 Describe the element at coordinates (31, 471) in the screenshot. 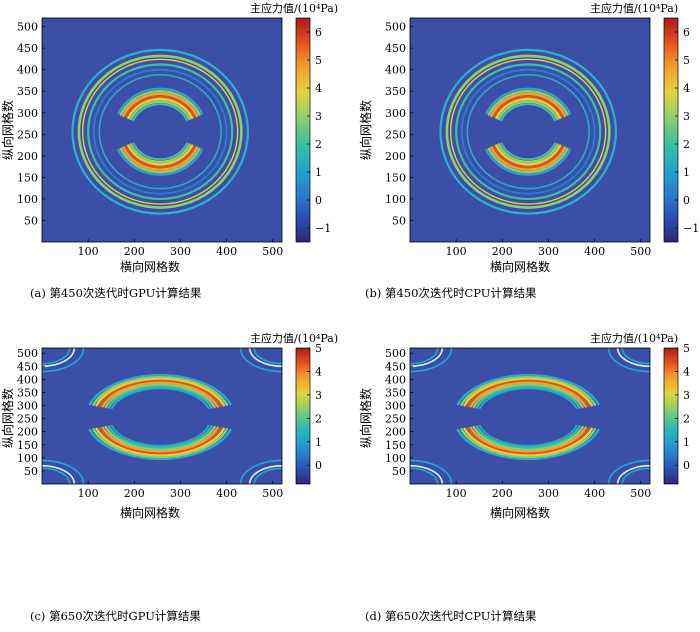

I see `y-tick-label: 50` at that location.